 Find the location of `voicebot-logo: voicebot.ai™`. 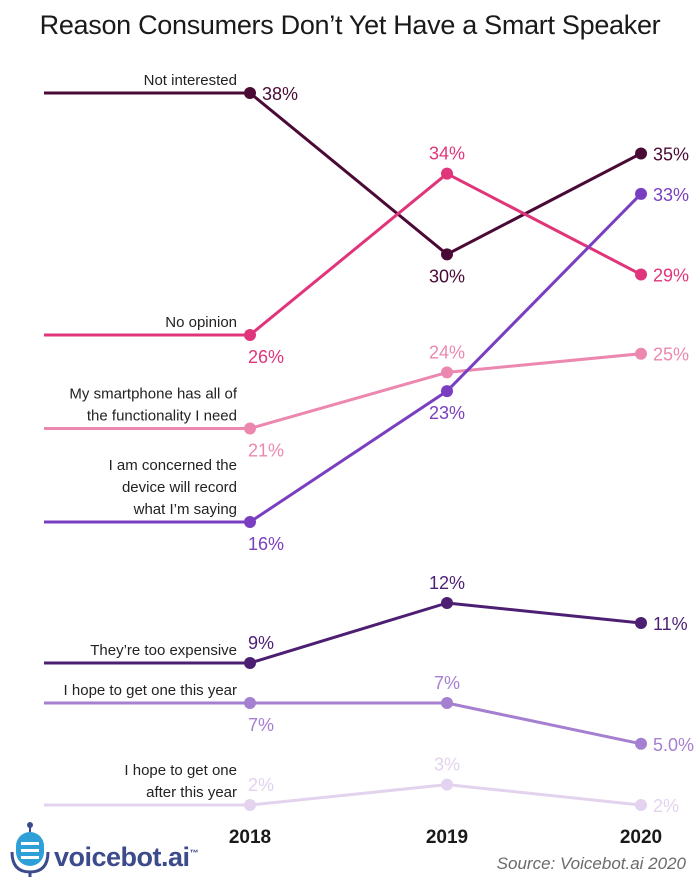

voicebot-logo: voicebot.ai™ is located at coordinates (118, 850).